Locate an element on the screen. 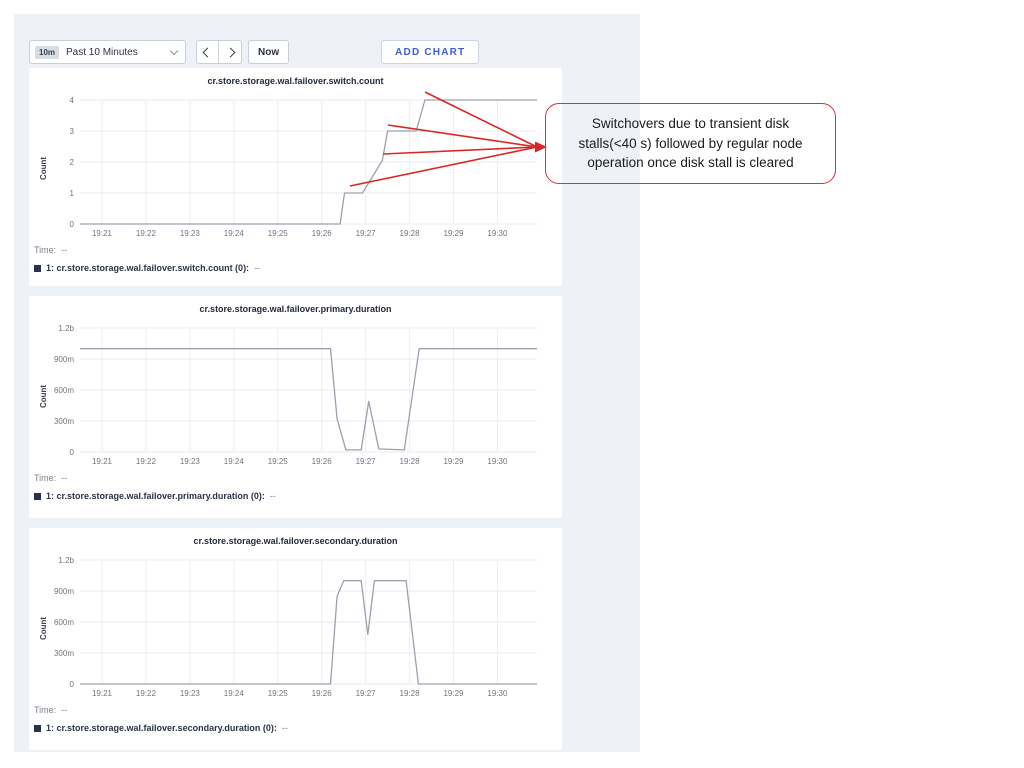 The width and height of the screenshot is (1024, 768). y-tick-label: 2 is located at coordinates (72, 162).